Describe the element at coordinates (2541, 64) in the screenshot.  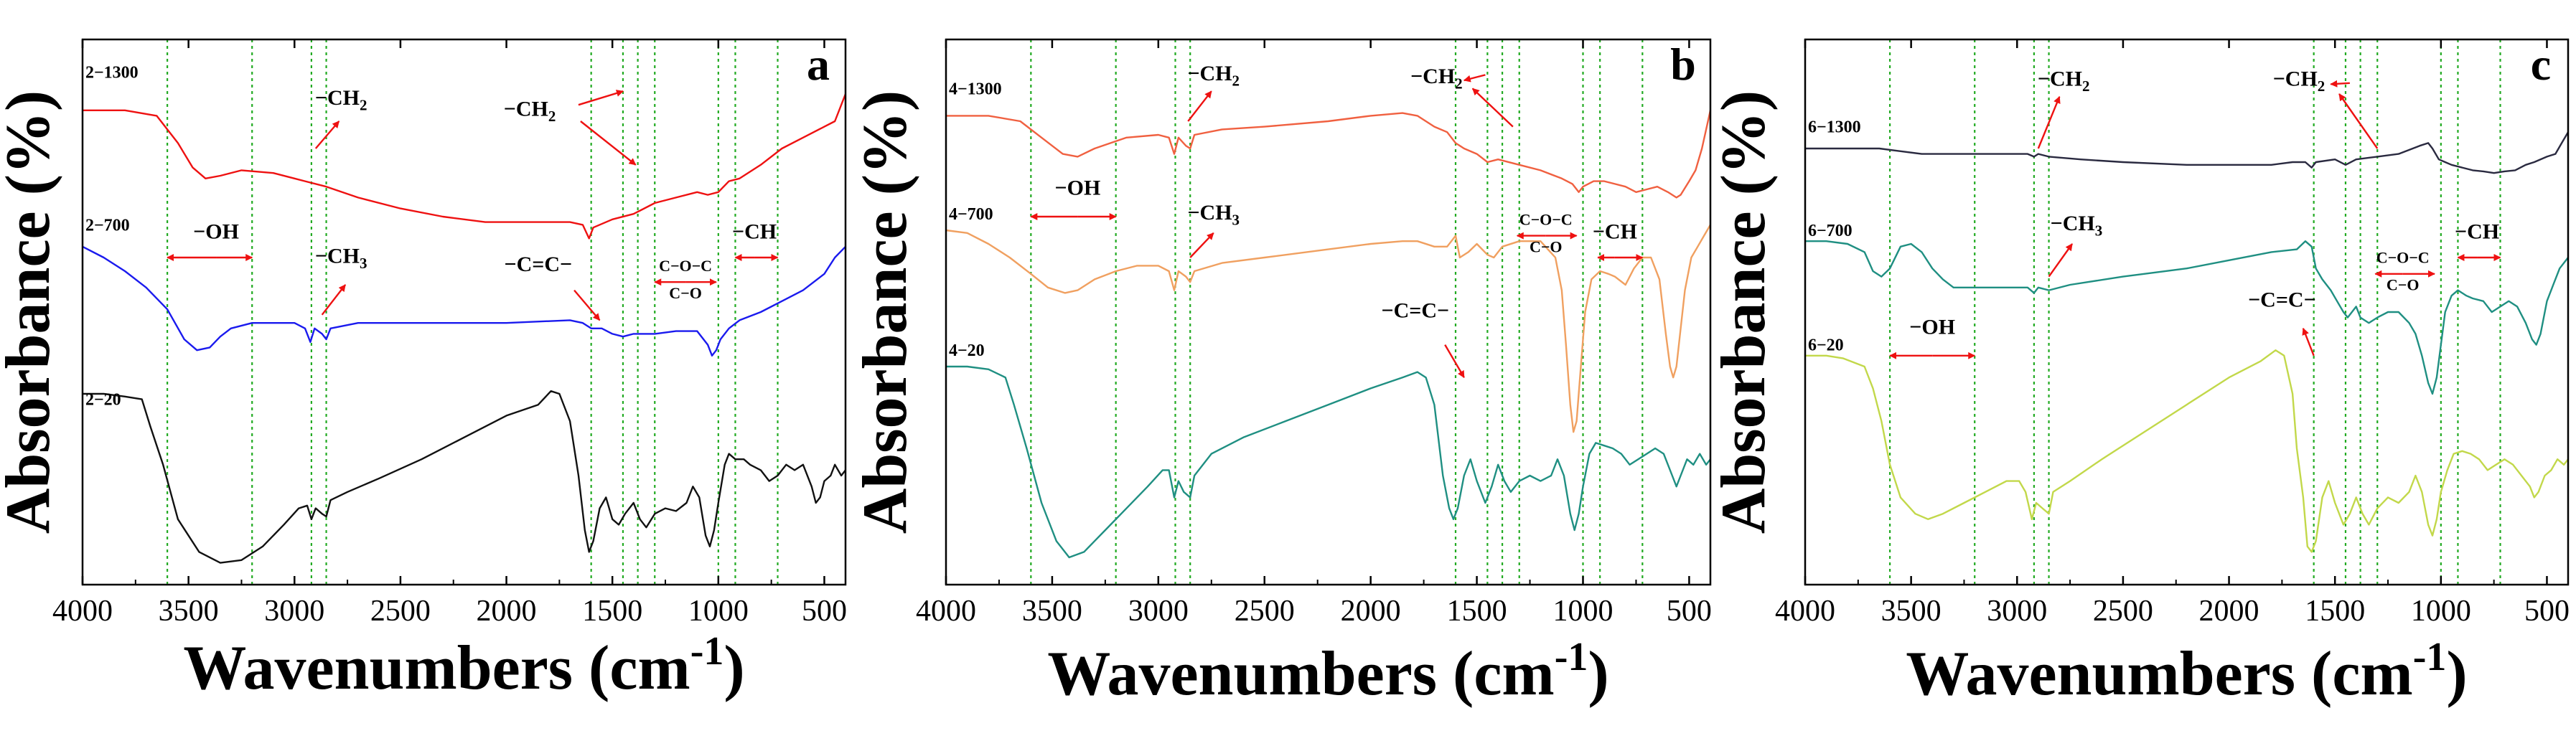
I see `panel-label: c` at that location.